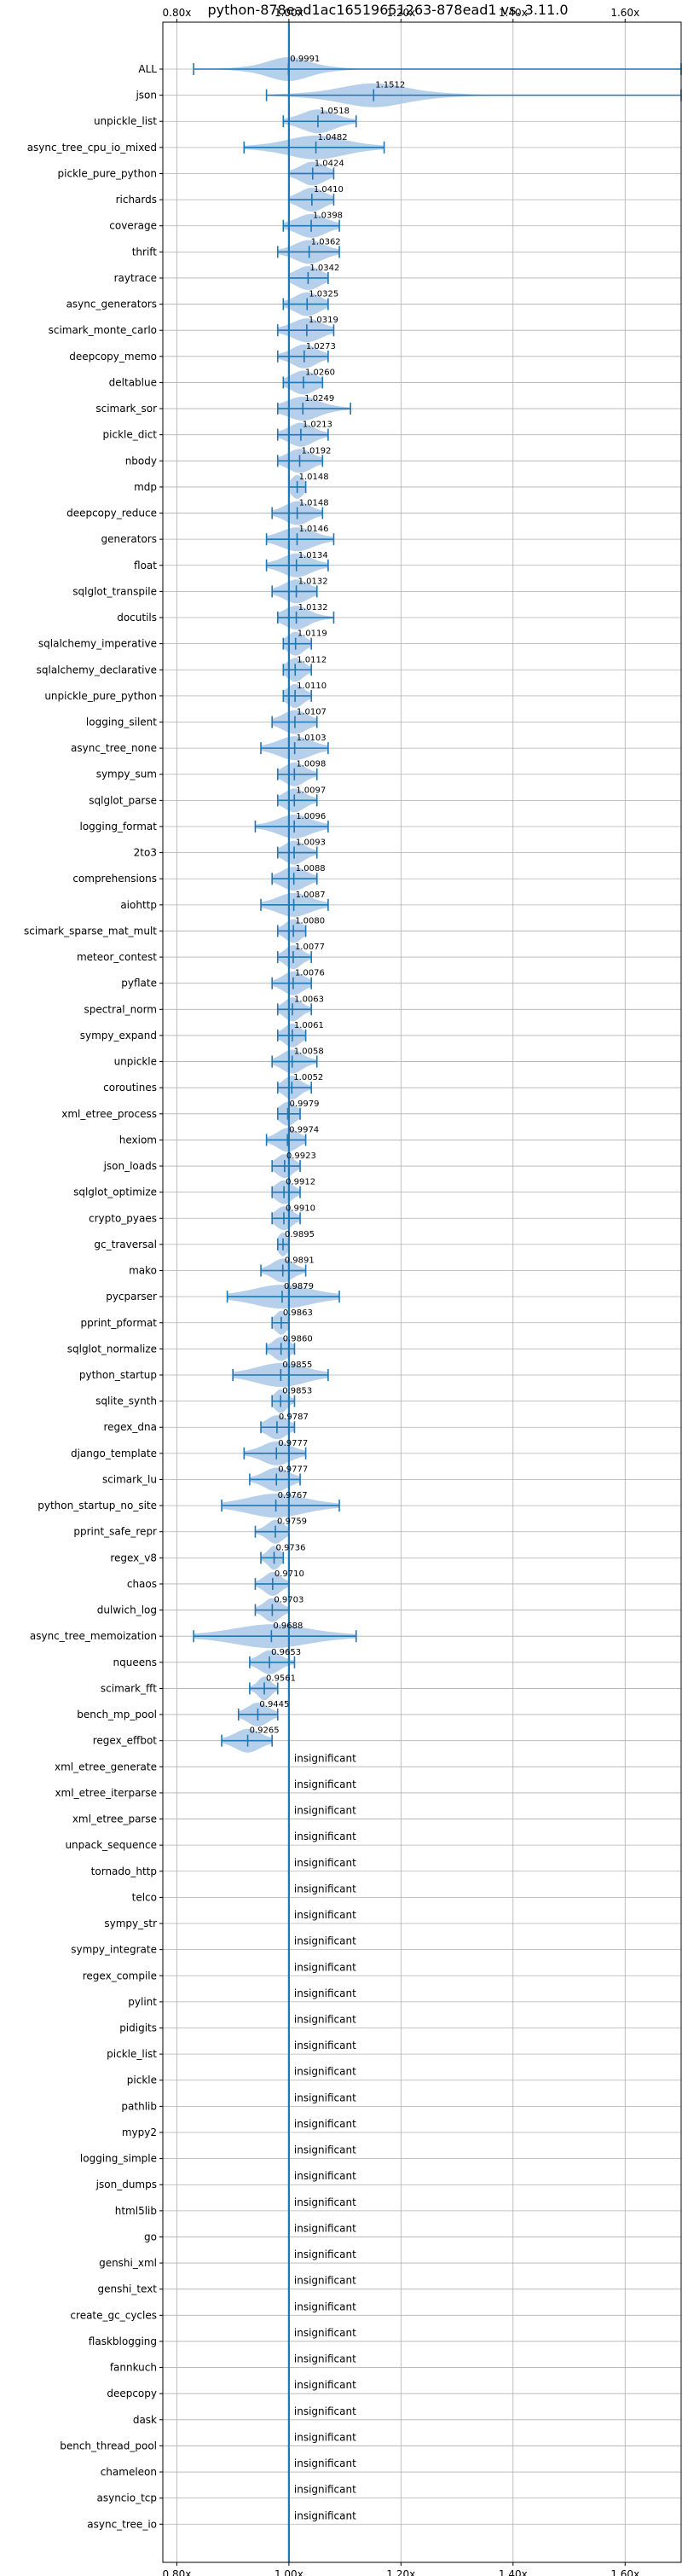 The width and height of the screenshot is (682, 2576). I want to click on value-label: 0.9653, so click(286, 1652).